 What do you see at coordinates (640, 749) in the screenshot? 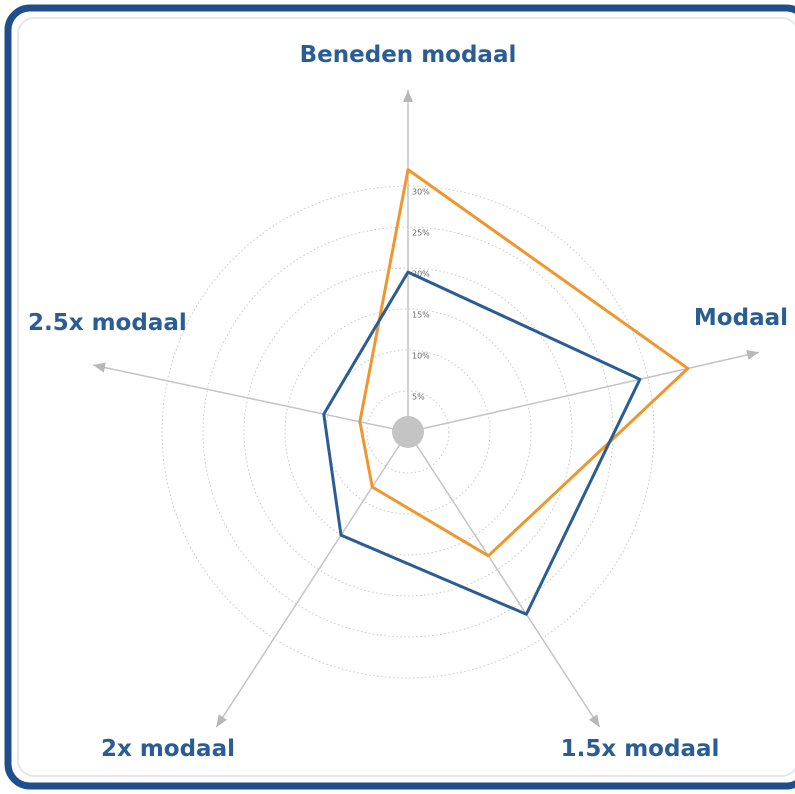
I see `category-label: 1.5x modaal` at bounding box center [640, 749].